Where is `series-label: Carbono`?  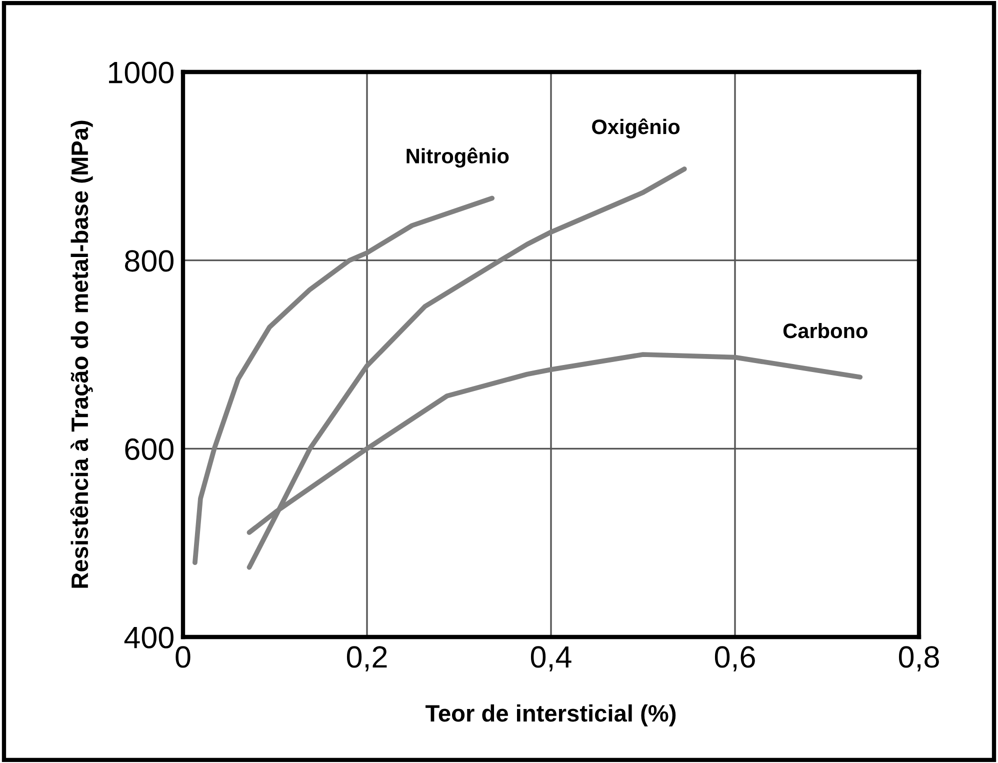 series-label: Carbono is located at coordinates (825, 330).